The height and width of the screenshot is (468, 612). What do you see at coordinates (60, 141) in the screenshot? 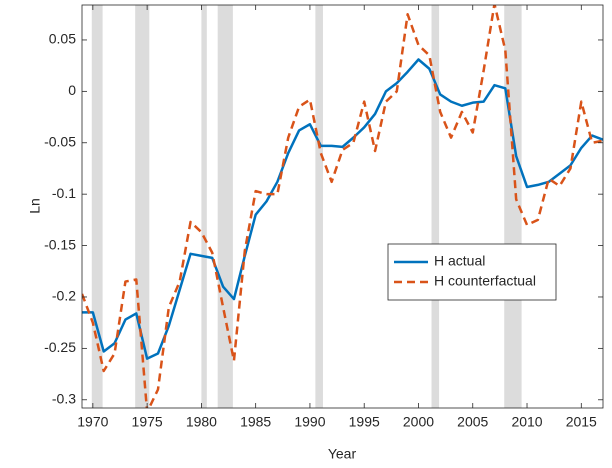
I see `y-tick-label: -0.05` at bounding box center [60, 141].